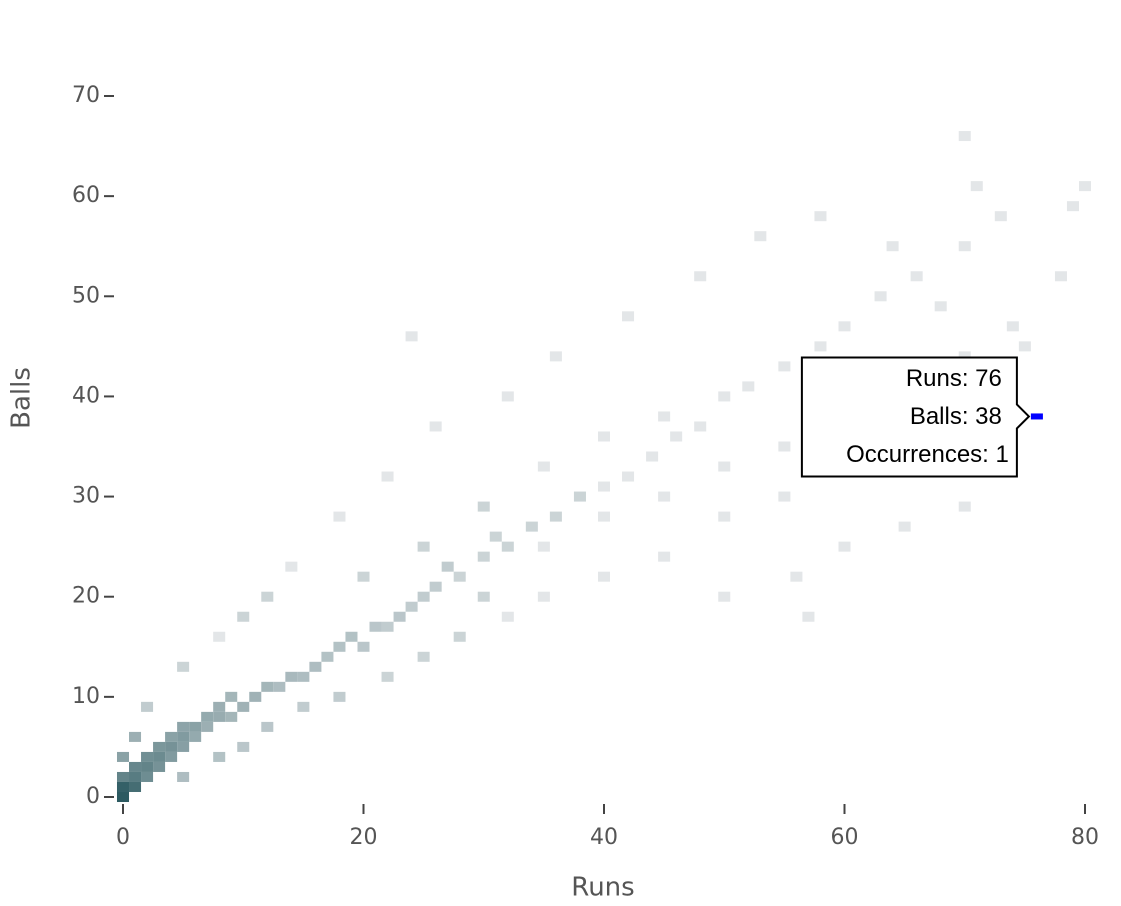 This screenshot has height=906, width=1121. I want to click on tooltip-line: Runs: 76, so click(954, 378).